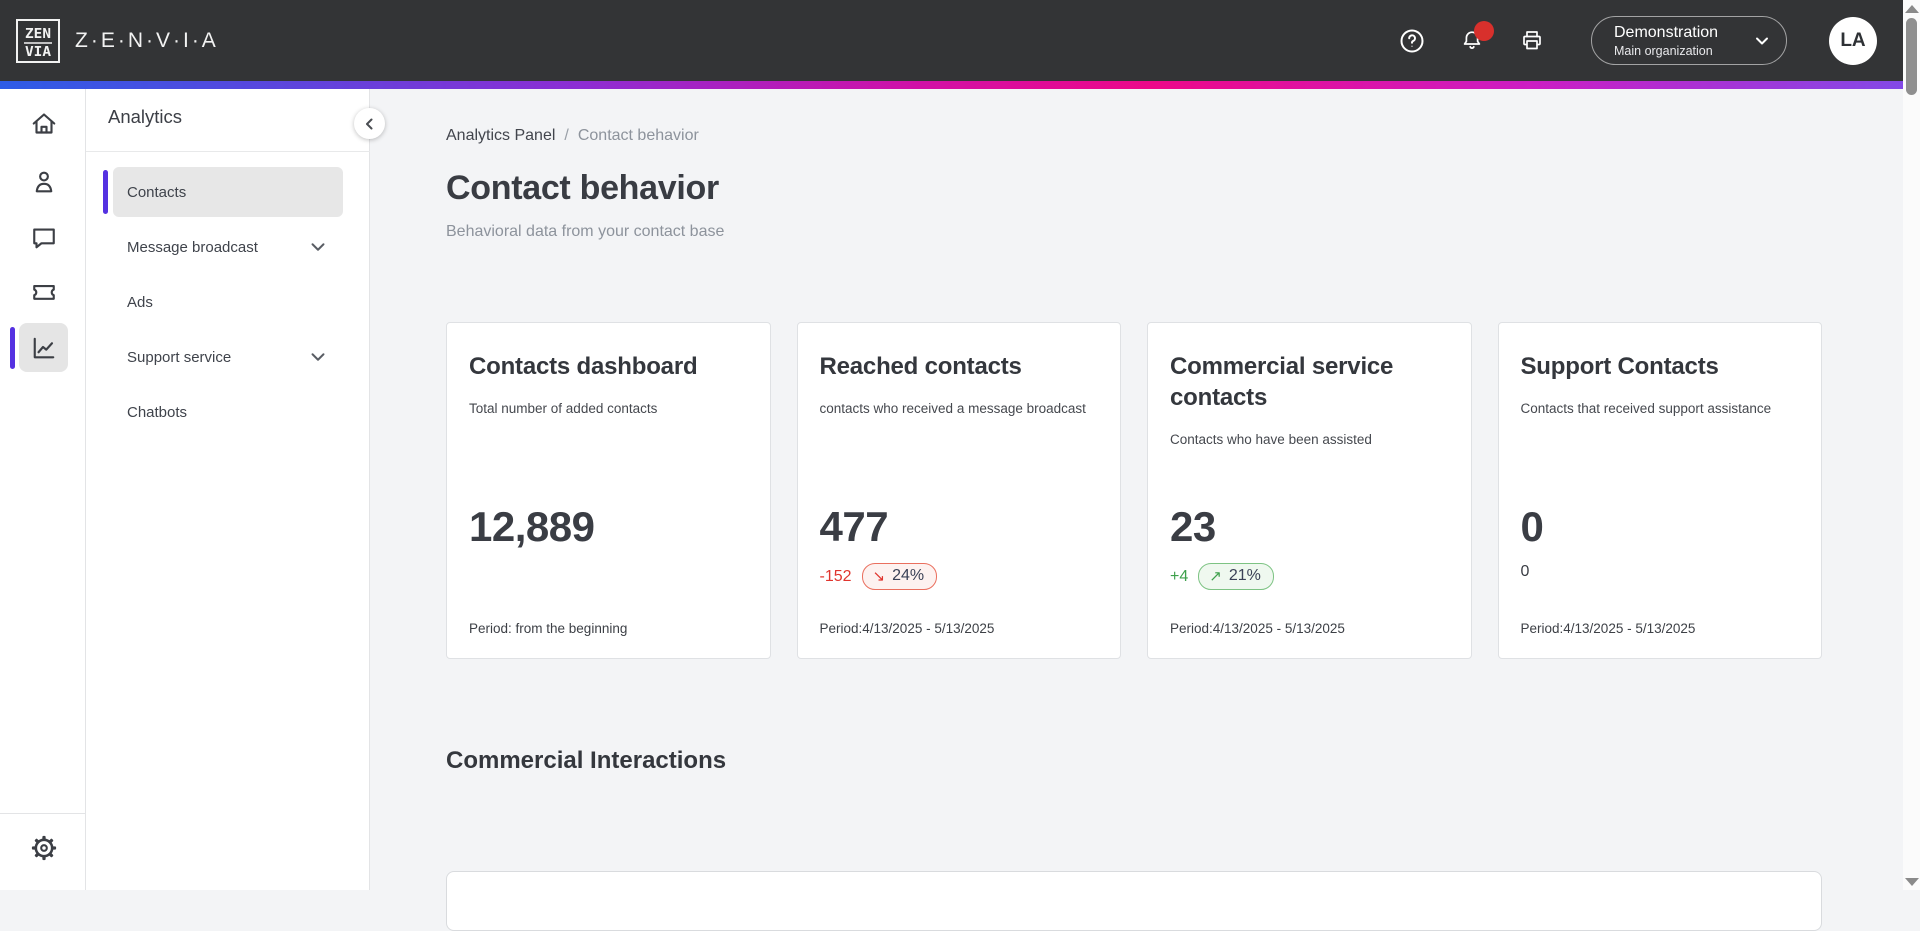 This screenshot has width=1920, height=931. Describe the element at coordinates (140, 302) in the screenshot. I see `sidebar-item-label: Ads` at that location.